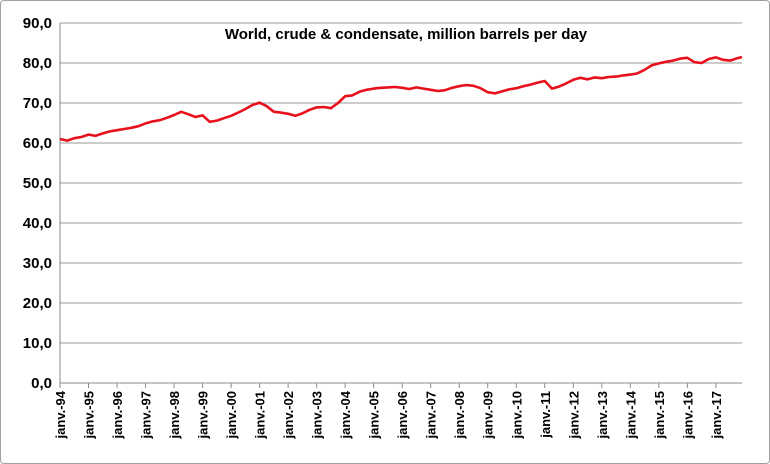 The width and height of the screenshot is (770, 464). Describe the element at coordinates (41, 383) in the screenshot. I see `y-tick-label: 0,0` at that location.